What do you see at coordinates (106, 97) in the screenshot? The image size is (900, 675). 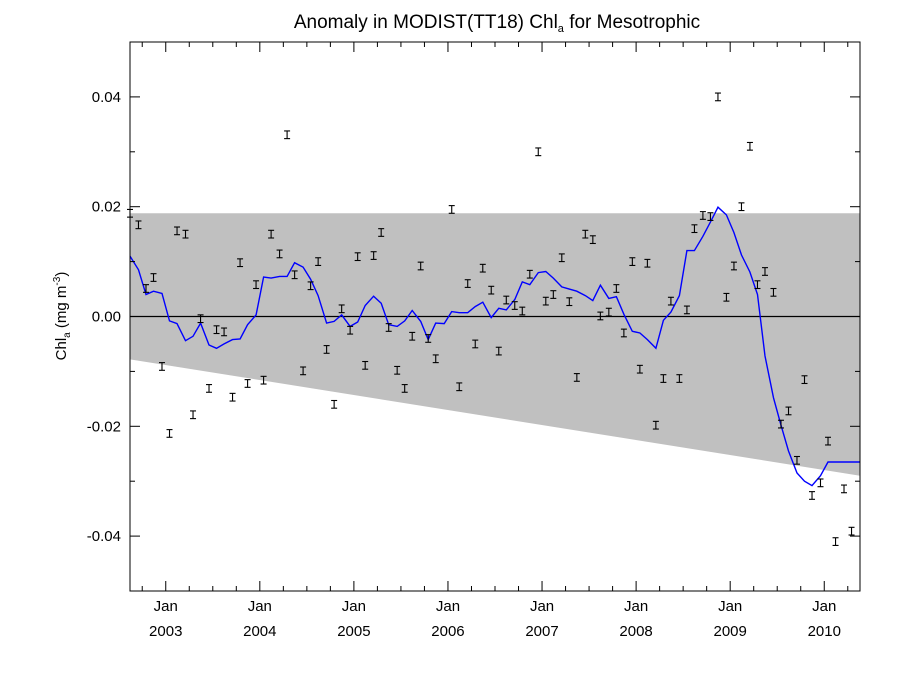 I see `y-tick-label: 0.04` at bounding box center [106, 97].